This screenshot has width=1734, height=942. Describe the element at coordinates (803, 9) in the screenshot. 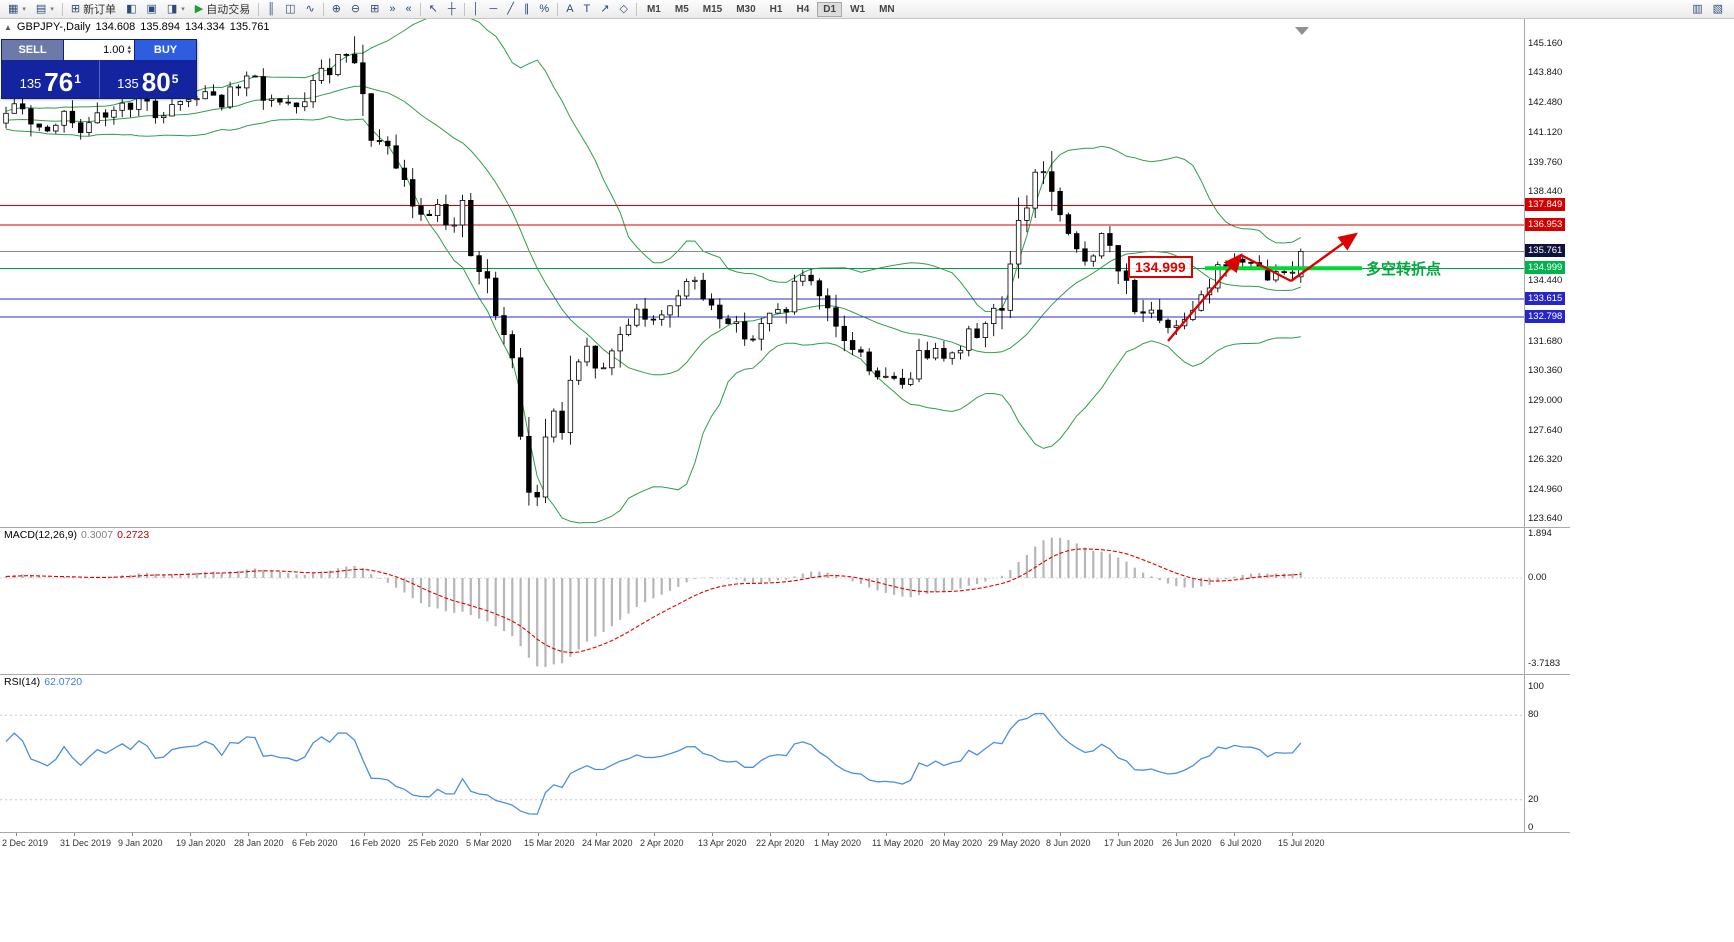

I see `timeframe-h4: H4` at that location.